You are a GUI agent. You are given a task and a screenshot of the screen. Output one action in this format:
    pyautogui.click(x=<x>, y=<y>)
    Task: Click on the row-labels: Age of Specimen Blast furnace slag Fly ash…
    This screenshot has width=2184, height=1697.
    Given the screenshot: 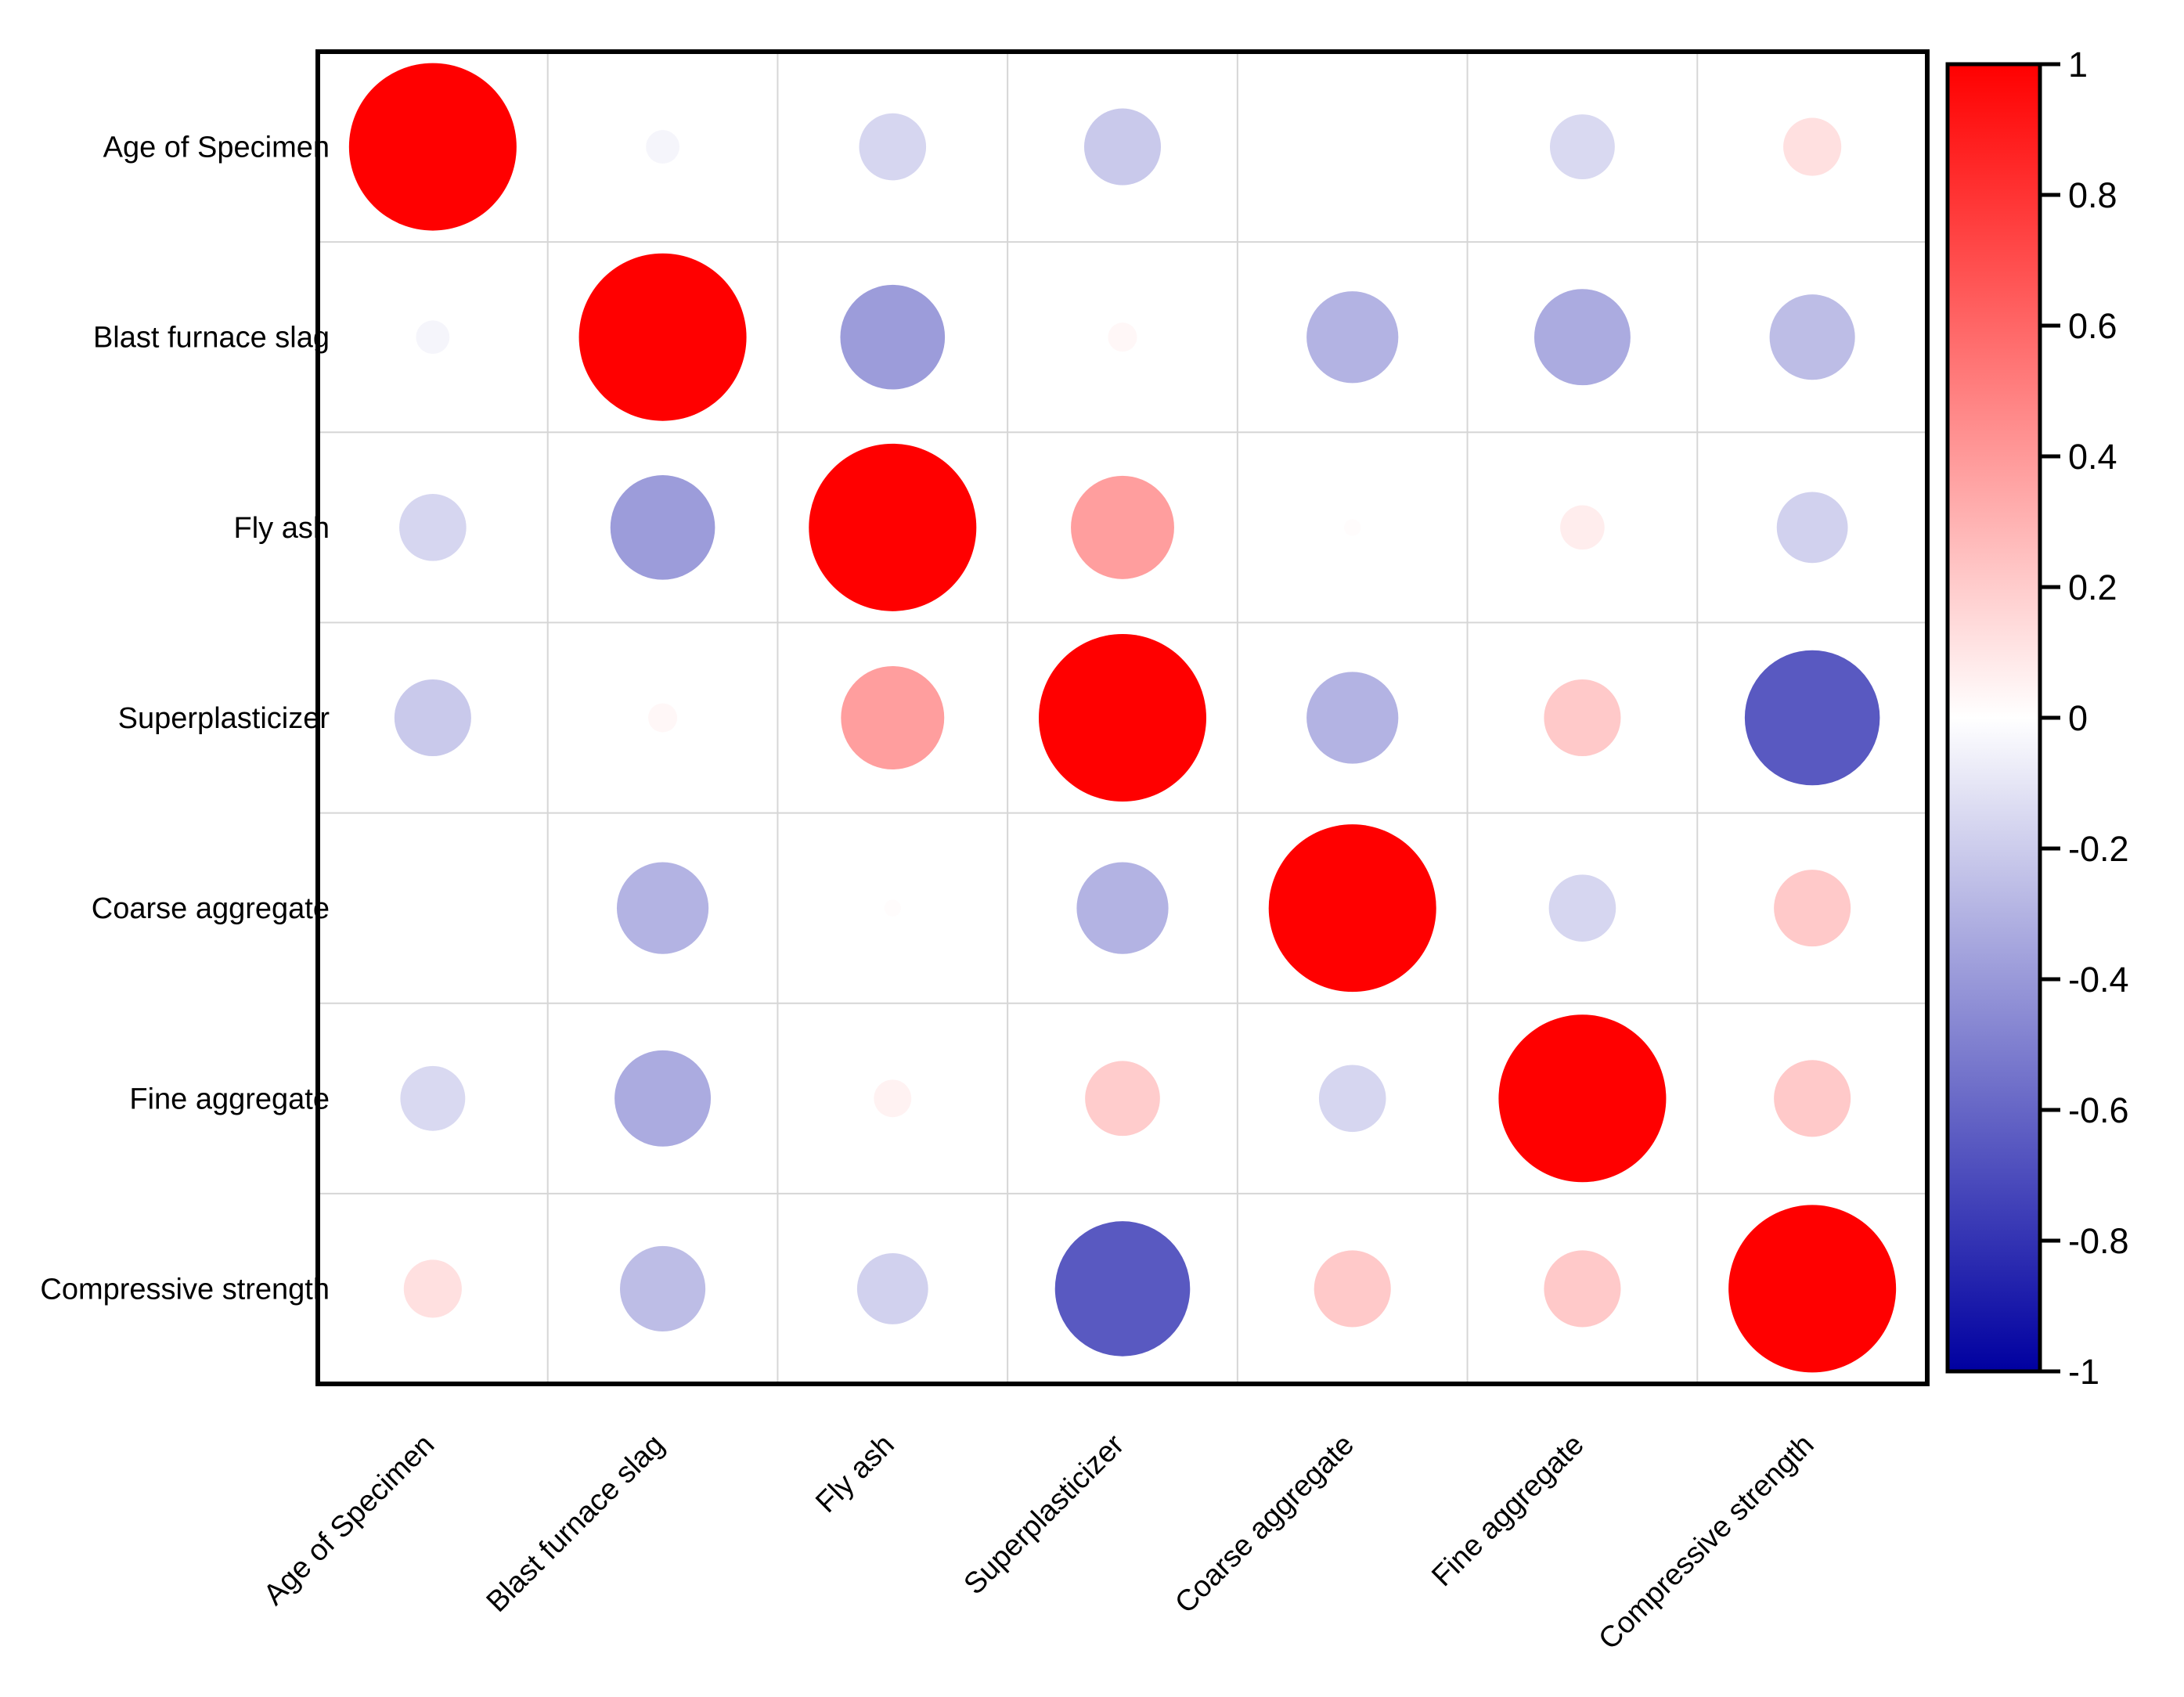 What is the action you would take?
    pyautogui.click(x=185, y=719)
    